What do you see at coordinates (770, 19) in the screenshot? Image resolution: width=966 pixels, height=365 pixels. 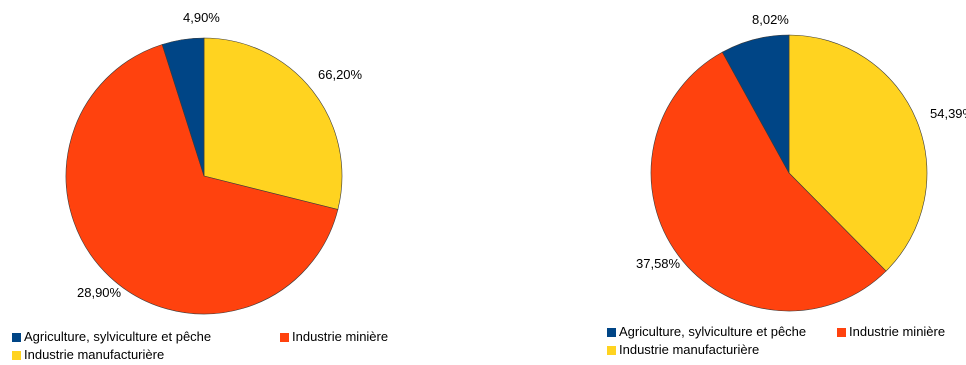 I see `data-label: 8,02%` at bounding box center [770, 19].